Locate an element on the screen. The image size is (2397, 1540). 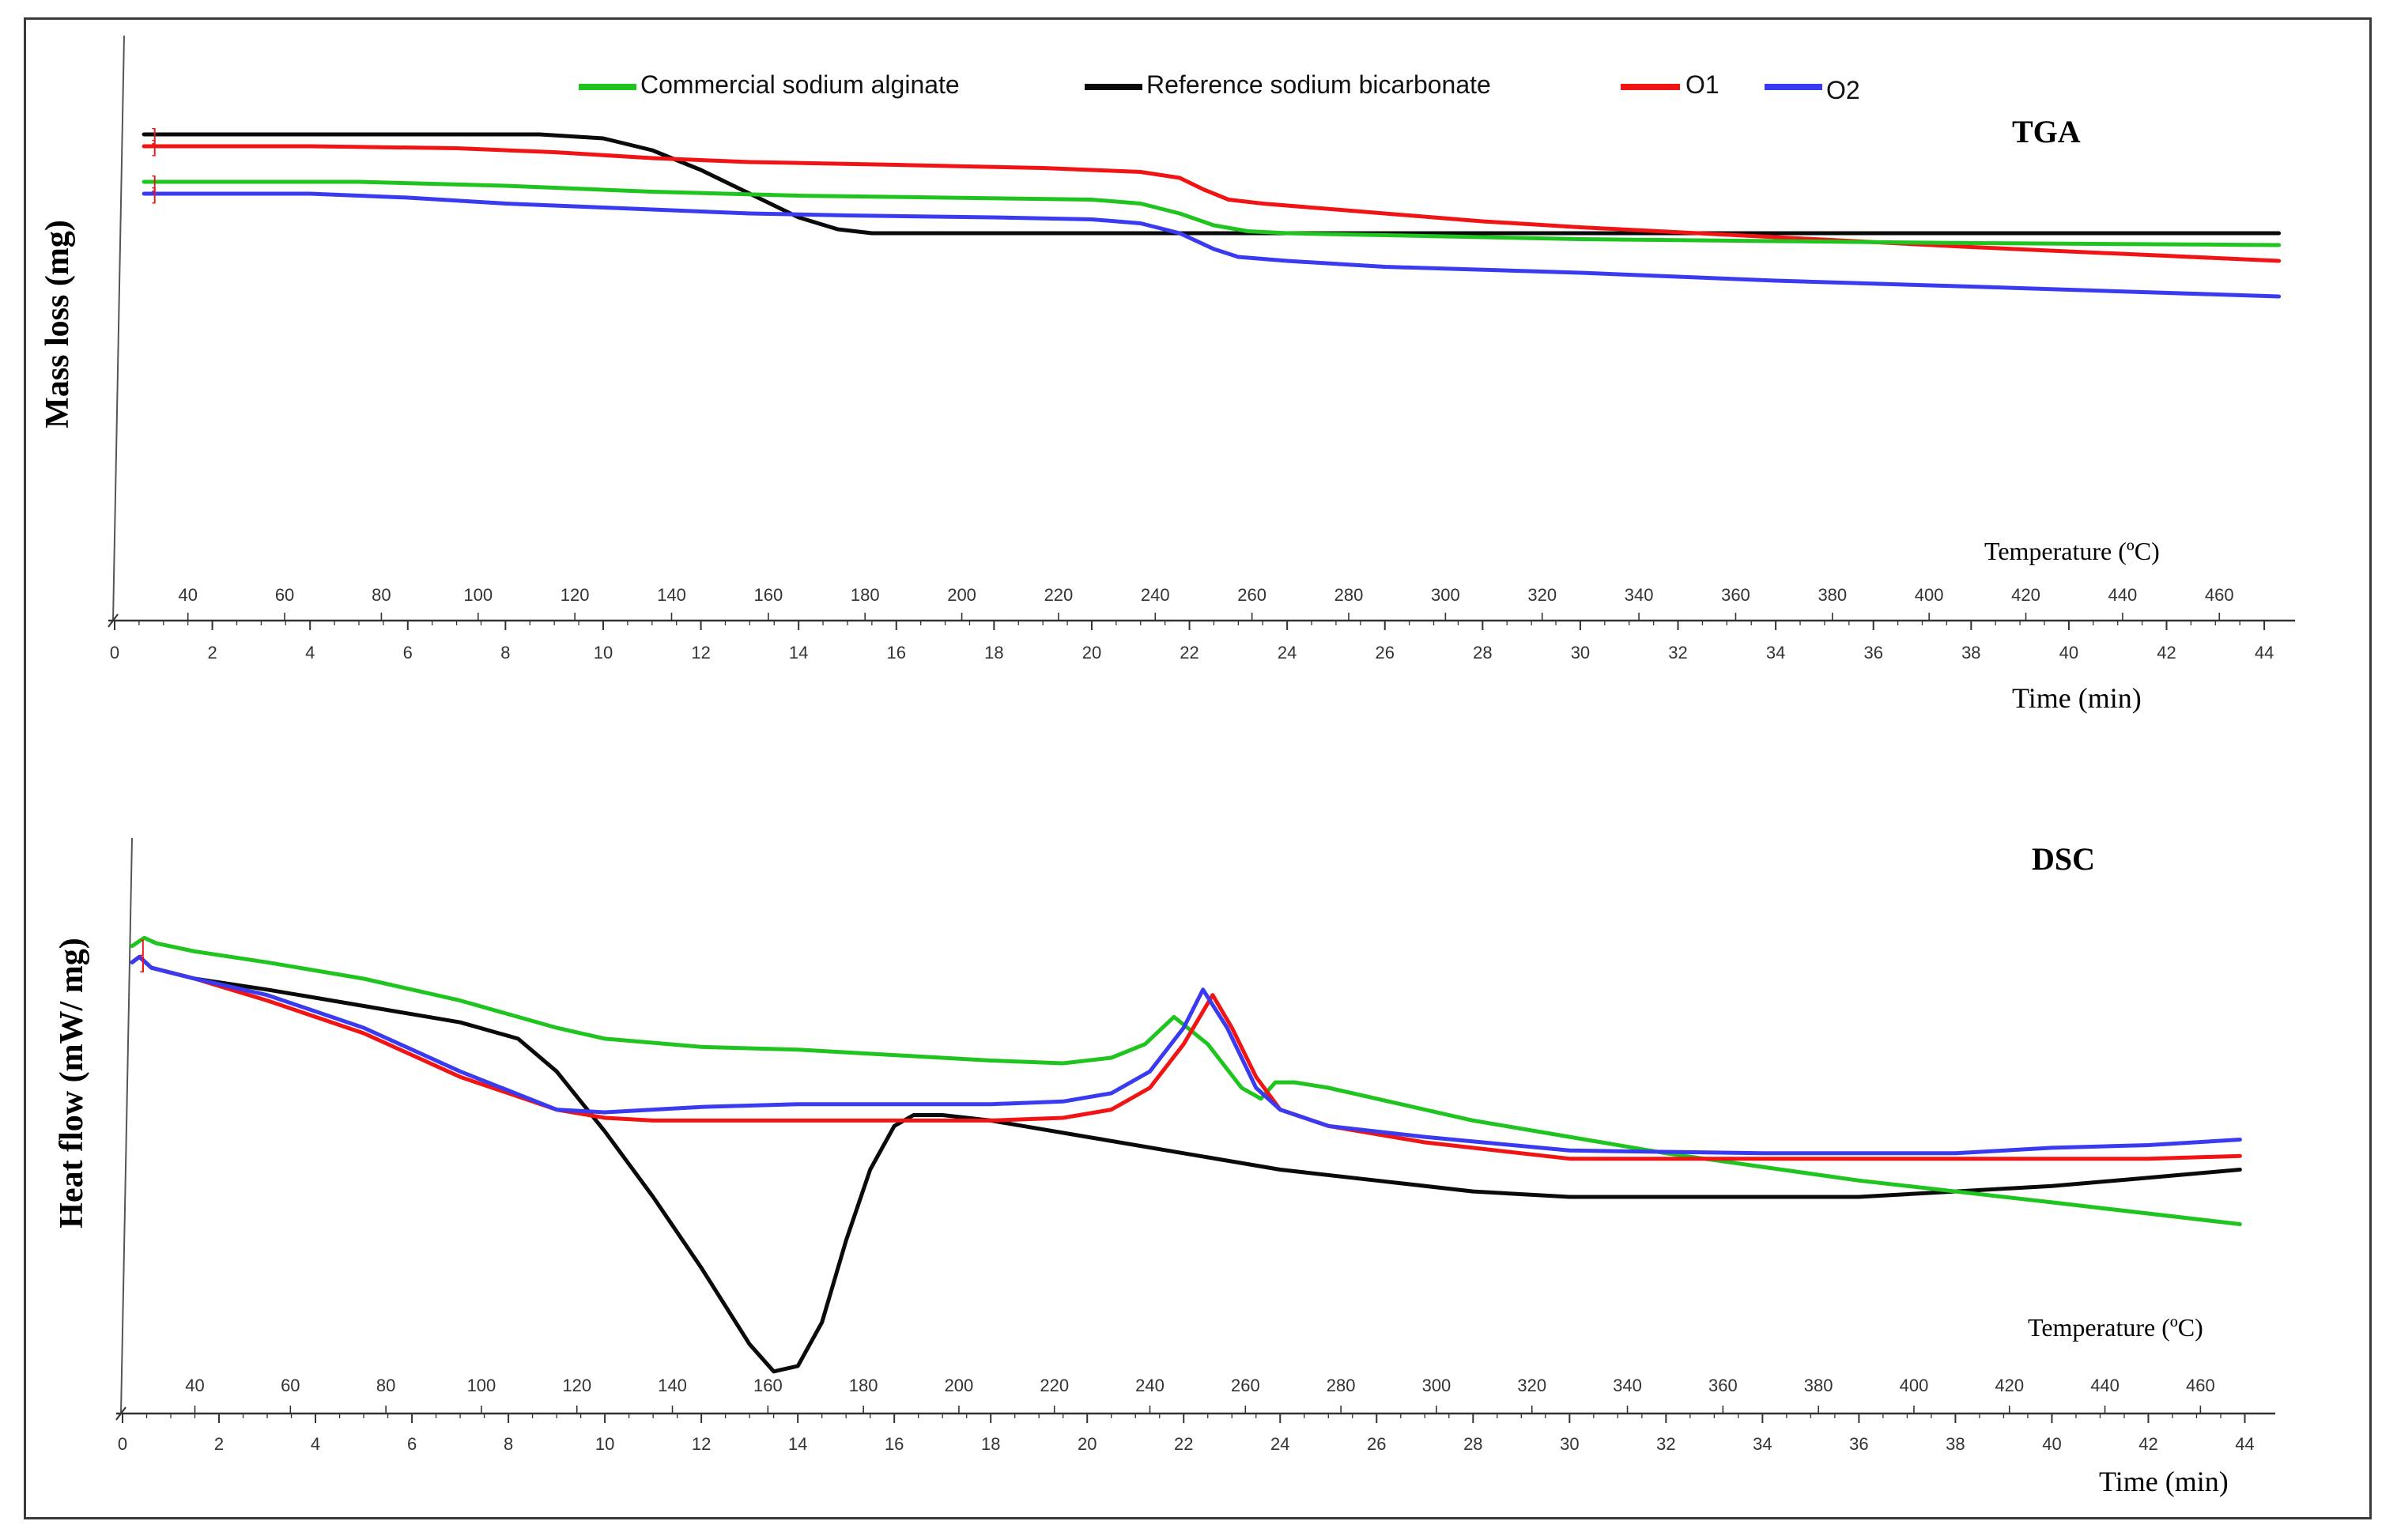
dsc-temp-tick-label: 340 is located at coordinates (1627, 1385).